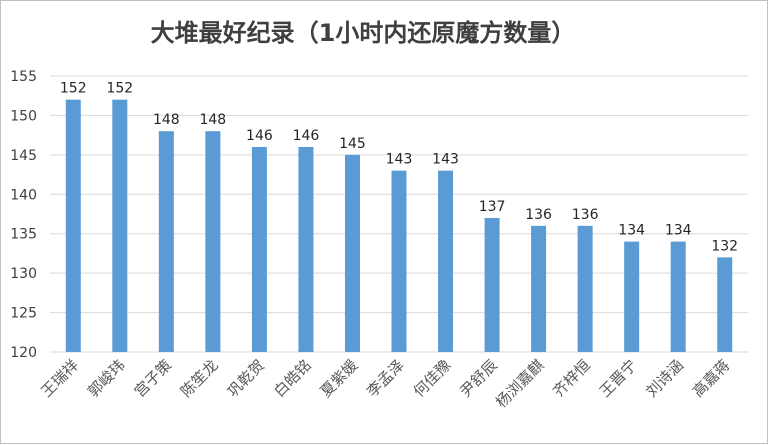 This screenshot has height=445, width=768. Describe the element at coordinates (385, 378) in the screenshot. I see `x-tick-label: 李孟泽` at that location.